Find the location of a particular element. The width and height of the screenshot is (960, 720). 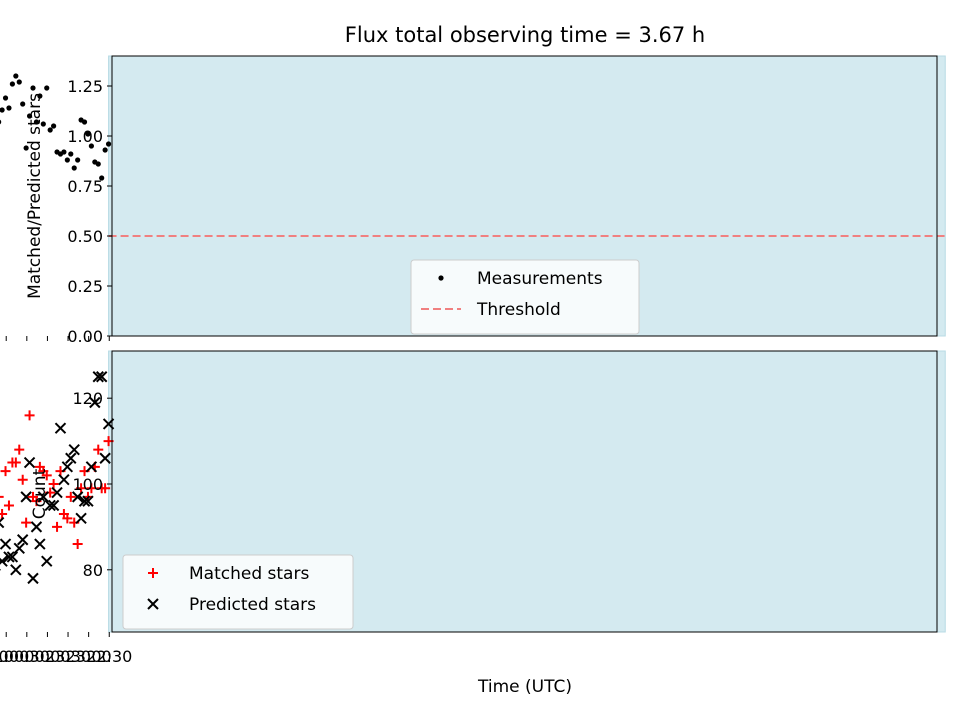

top-legend-label: Threshold is located at coordinates (518, 310).